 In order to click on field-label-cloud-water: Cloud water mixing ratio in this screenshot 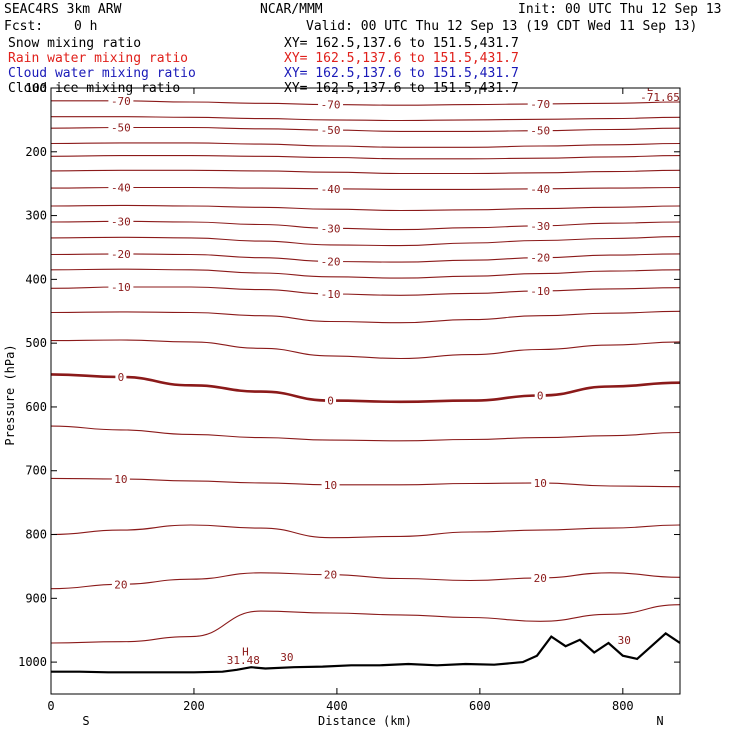, I will do `click(102, 73)`.